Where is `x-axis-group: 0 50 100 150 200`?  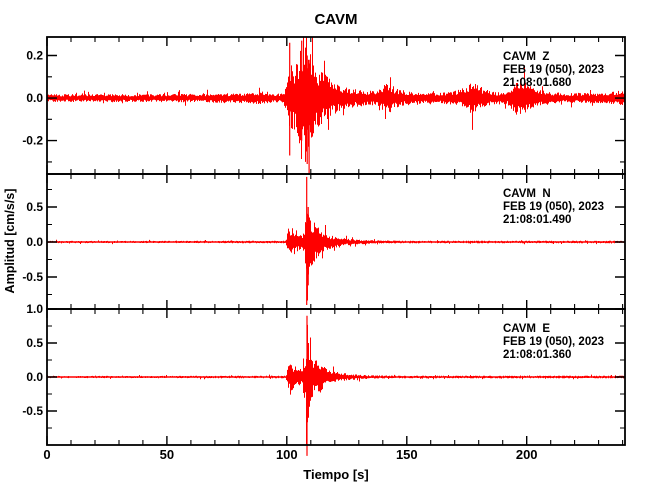
x-axis-group: 0 50 100 150 200 is located at coordinates (290, 454).